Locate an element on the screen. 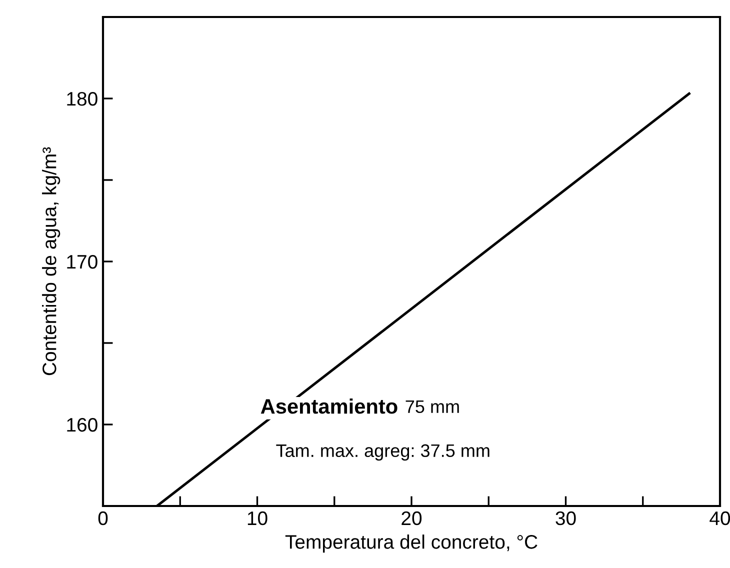  annotation: 75 mm is located at coordinates (432, 407).